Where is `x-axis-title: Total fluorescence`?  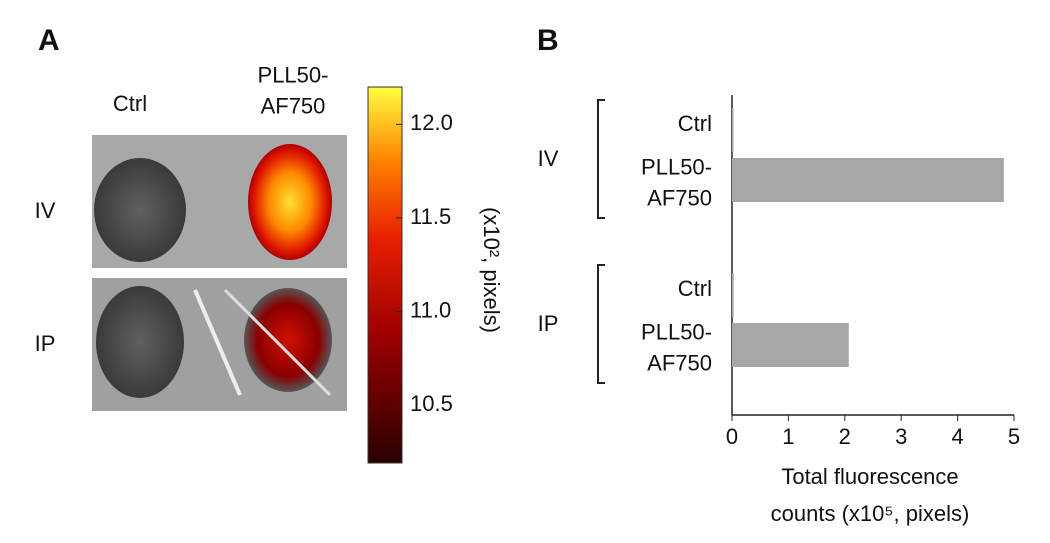 x-axis-title: Total fluorescence is located at coordinates (869, 476).